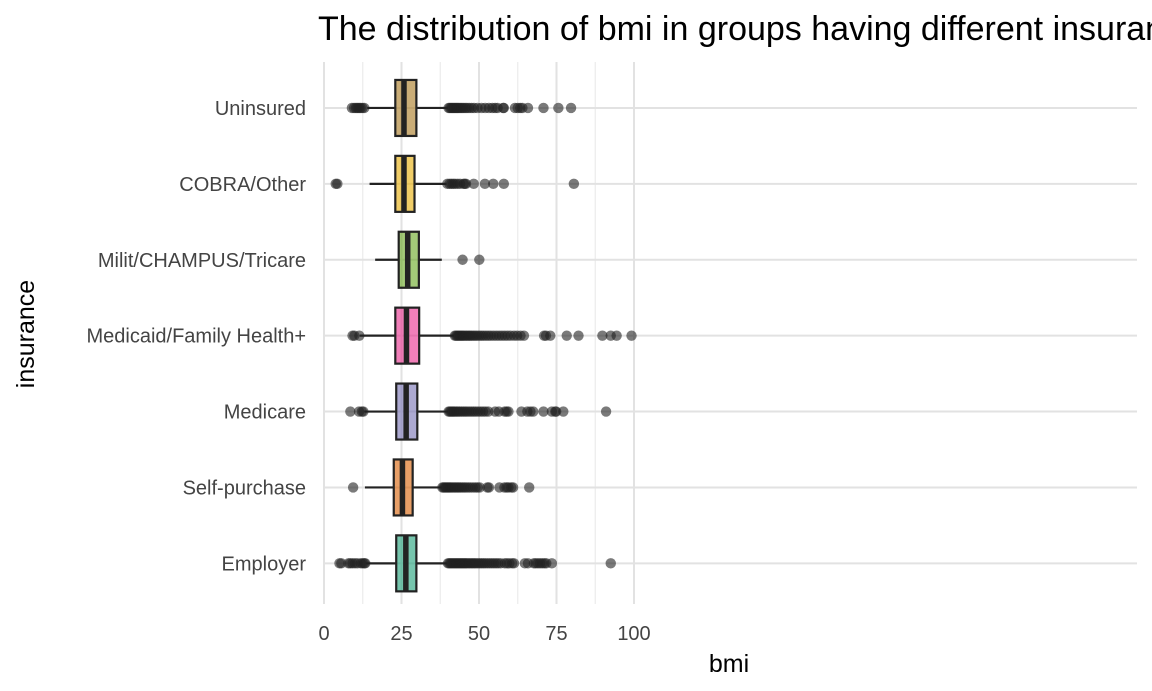 Image resolution: width=1152 pixels, height=691 pixels. What do you see at coordinates (479, 634) in the screenshot?
I see `x-tick-label: 50` at bounding box center [479, 634].